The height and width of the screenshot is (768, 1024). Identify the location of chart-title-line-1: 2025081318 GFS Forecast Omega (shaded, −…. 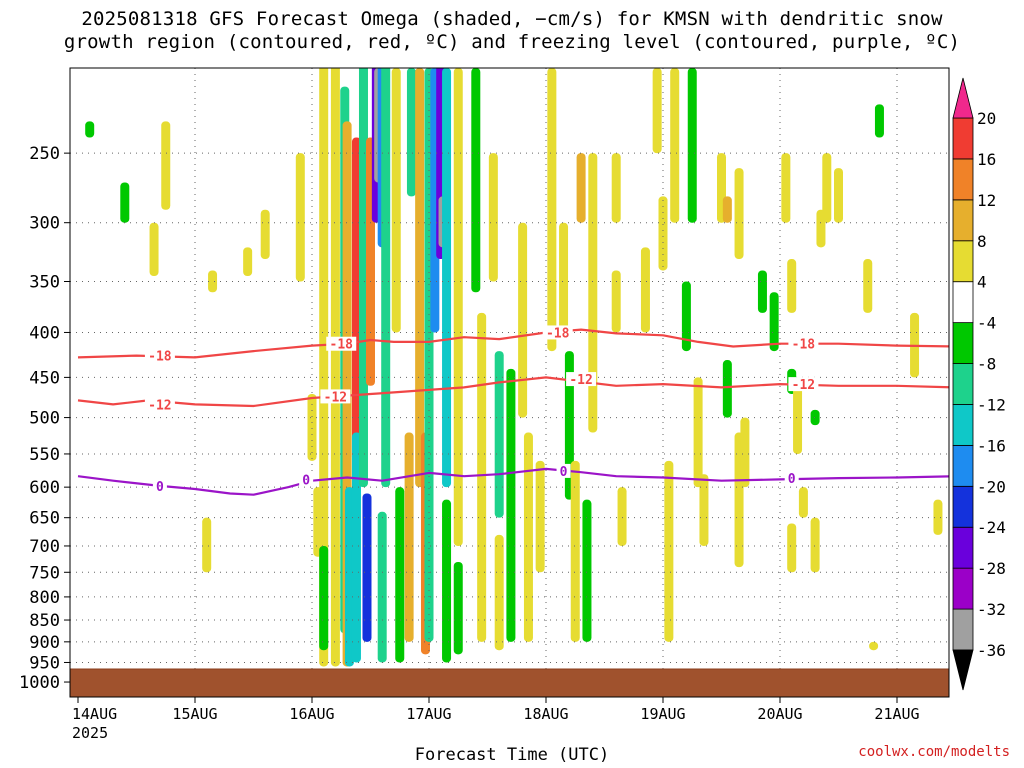
(512, 19).